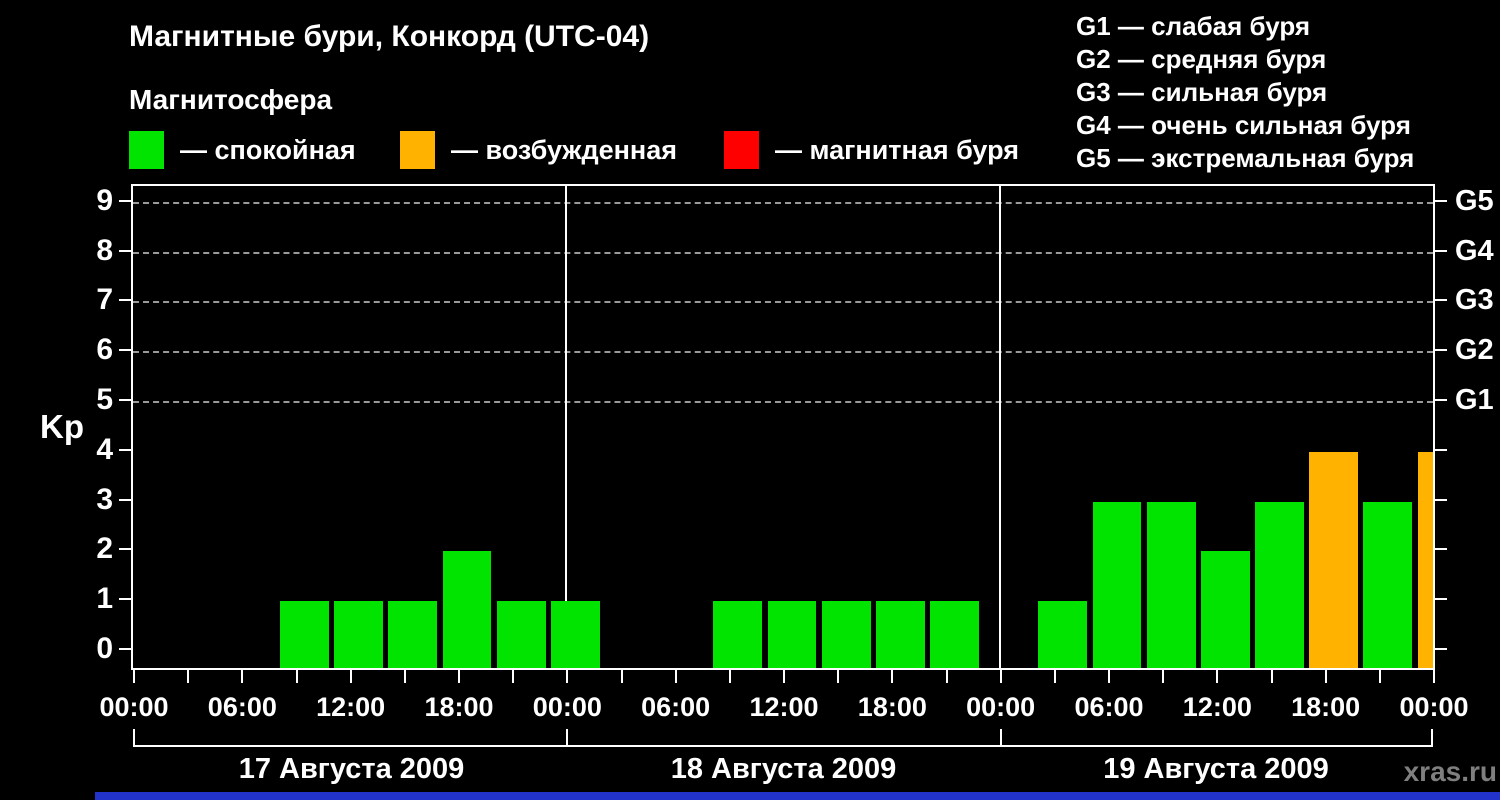 Image resolution: width=1500 pixels, height=800 pixels. Describe the element at coordinates (1117, 584) in the screenshot. I see `kp-bar-54.5h` at that location.